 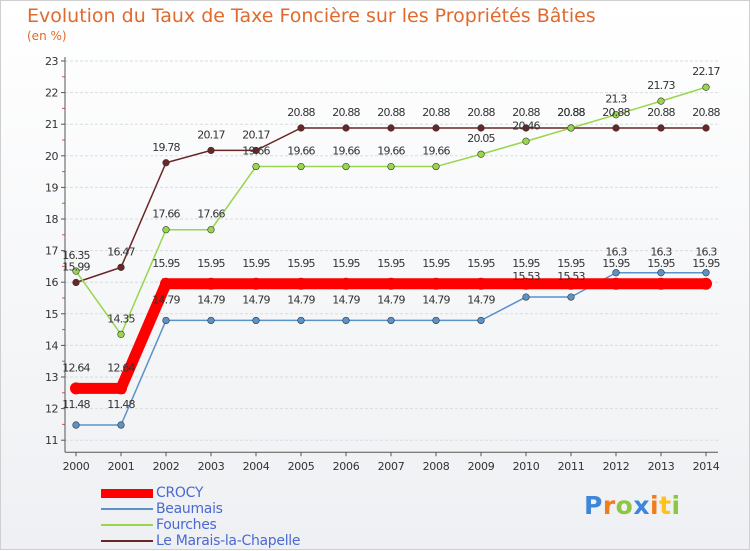 What do you see at coordinates (211, 214) in the screenshot?
I see `data-label: 17.66` at bounding box center [211, 214].